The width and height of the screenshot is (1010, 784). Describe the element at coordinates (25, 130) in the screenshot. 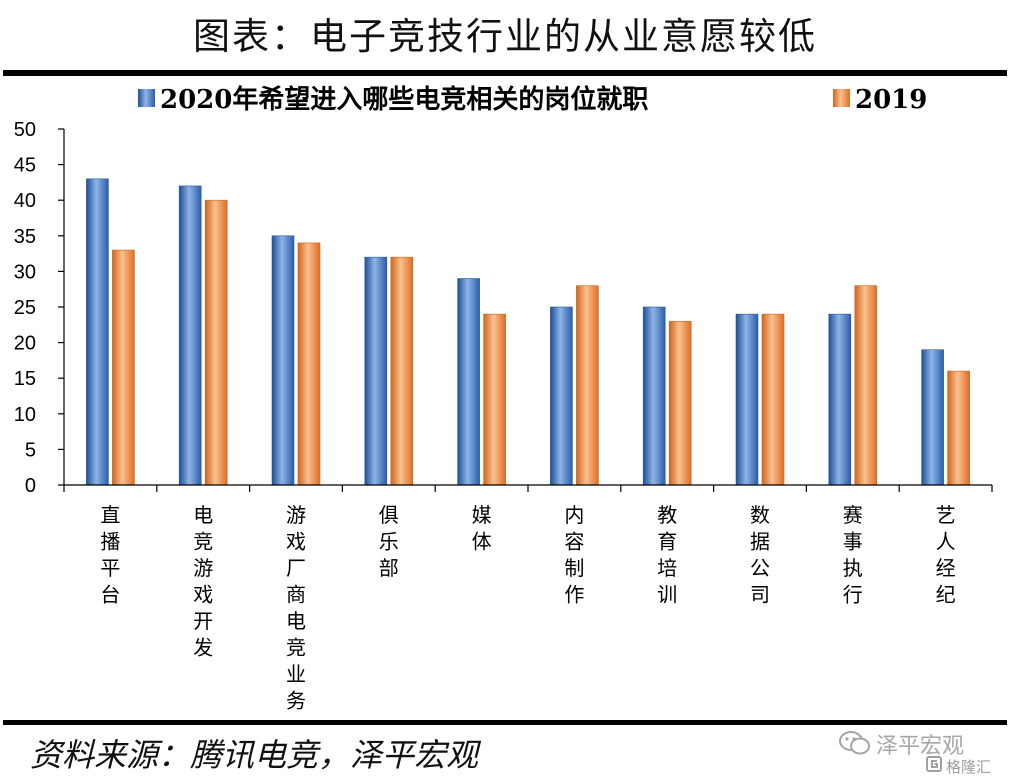

I see `y-tick-label: 50` at that location.